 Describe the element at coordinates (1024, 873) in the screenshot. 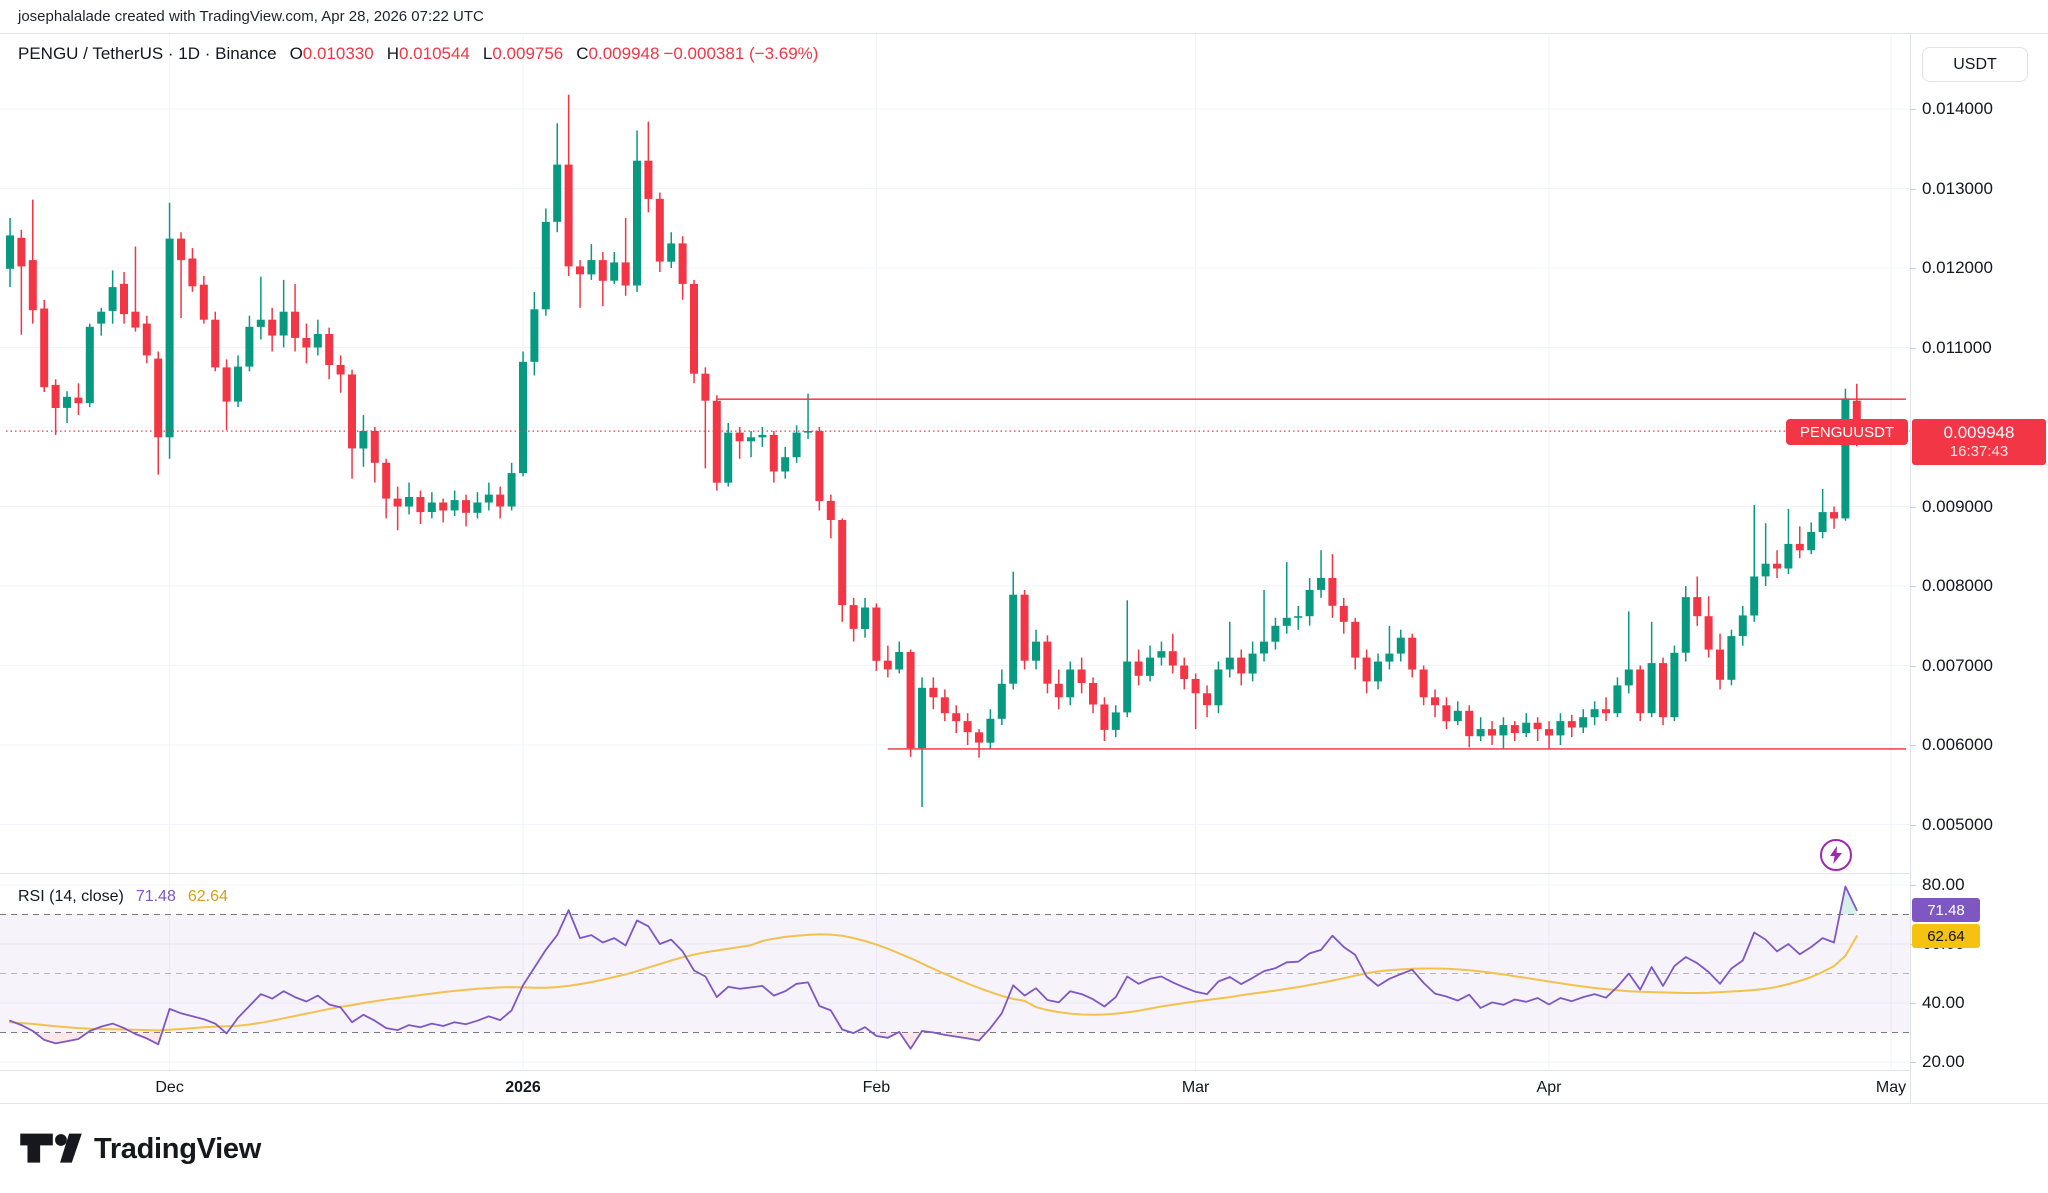

I see `pane-separator` at that location.